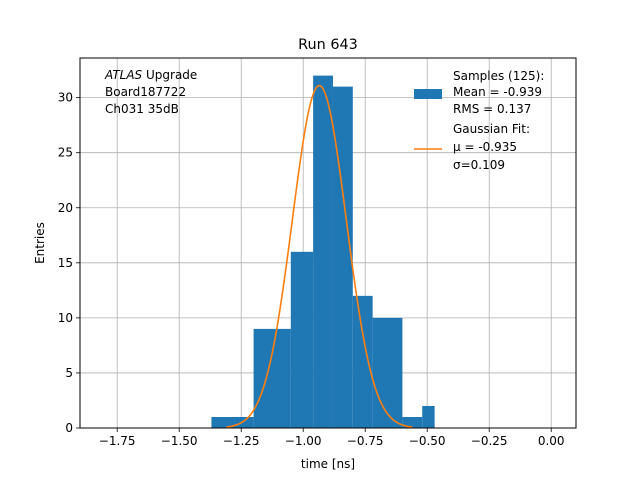 The height and width of the screenshot is (484, 640). Describe the element at coordinates (428, 94) in the screenshot. I see `legend-swatch-samples` at that location.